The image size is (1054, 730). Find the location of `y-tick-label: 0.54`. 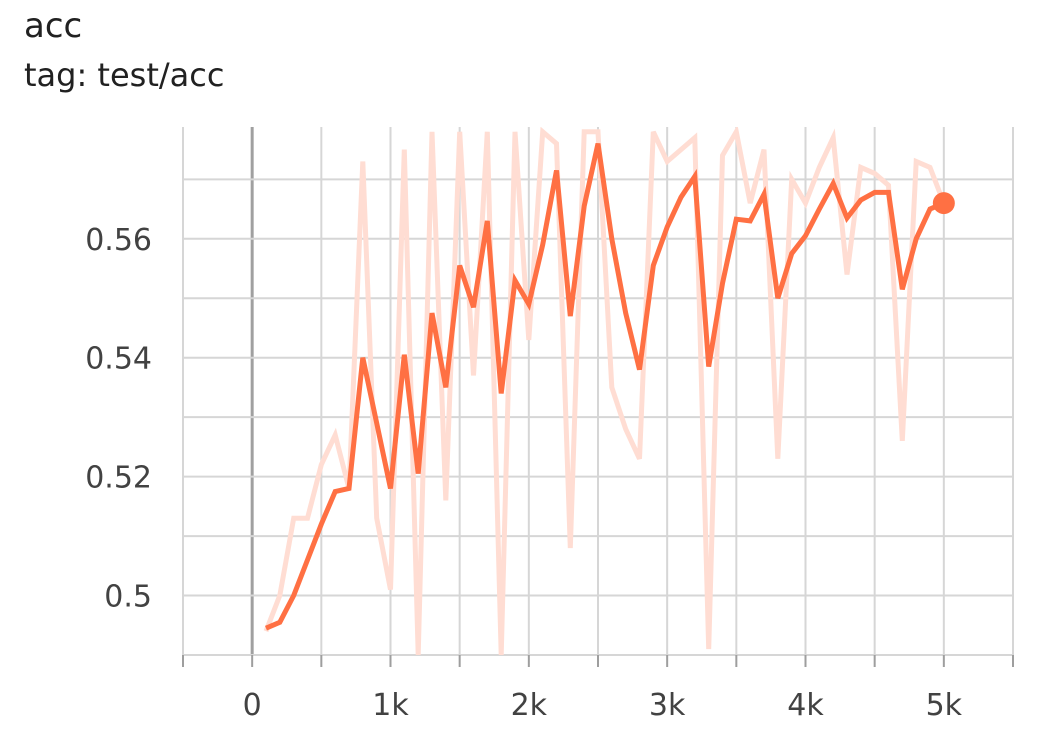

y-tick-label: 0.54 is located at coordinates (118, 359).